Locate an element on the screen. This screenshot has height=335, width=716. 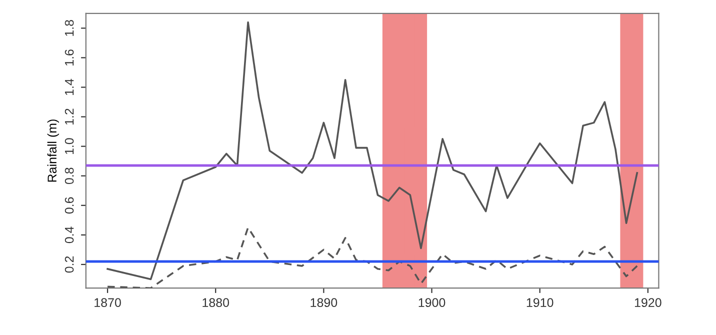
y-tick-label: 0.2 is located at coordinates (69, 264).